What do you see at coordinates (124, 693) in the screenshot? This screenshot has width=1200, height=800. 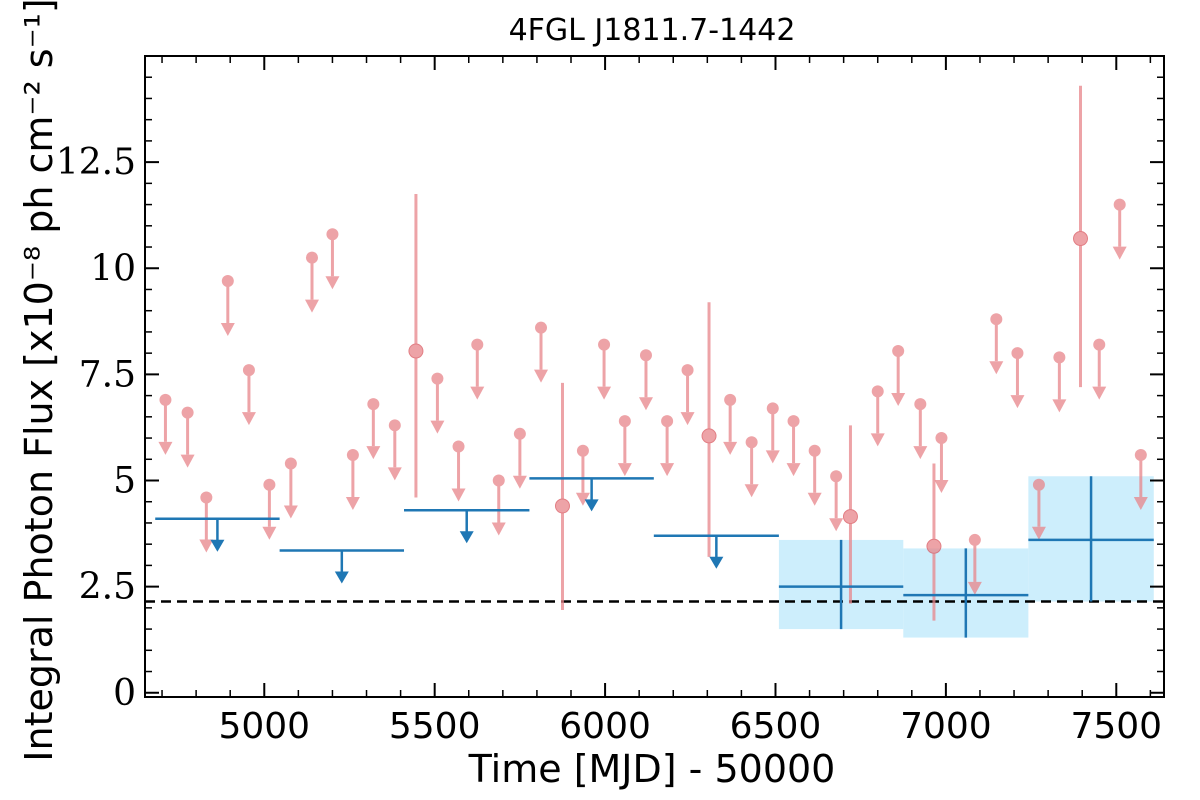 I see `y-tick-label: 0` at bounding box center [124, 693].